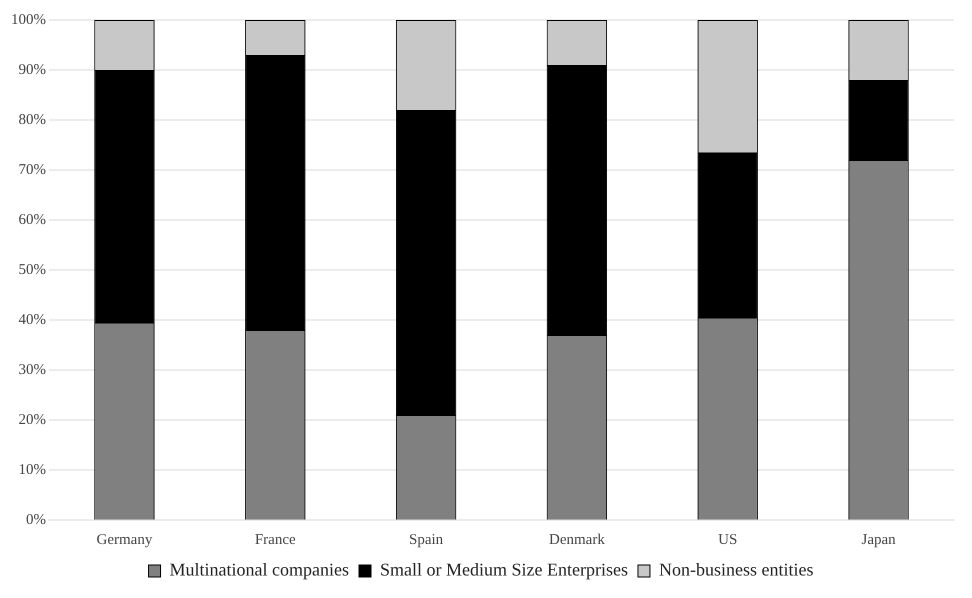 The width and height of the screenshot is (972, 598). I want to click on y-tick-label: 30%, so click(32, 370).